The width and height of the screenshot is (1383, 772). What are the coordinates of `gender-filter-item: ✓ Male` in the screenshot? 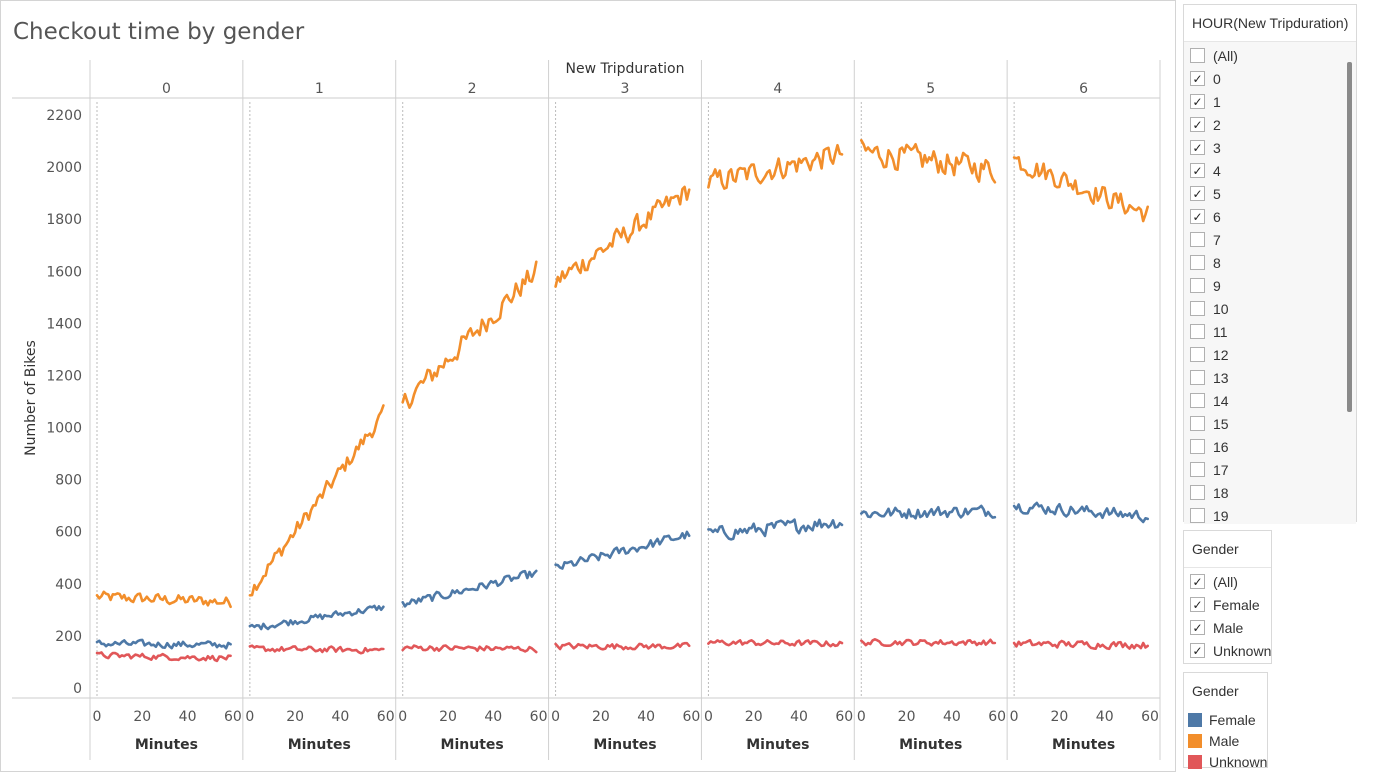 It's located at (1227, 627).